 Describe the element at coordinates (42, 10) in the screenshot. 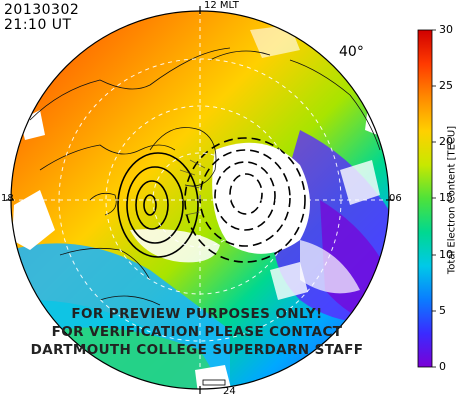

I see `date-label: 20130302` at that location.